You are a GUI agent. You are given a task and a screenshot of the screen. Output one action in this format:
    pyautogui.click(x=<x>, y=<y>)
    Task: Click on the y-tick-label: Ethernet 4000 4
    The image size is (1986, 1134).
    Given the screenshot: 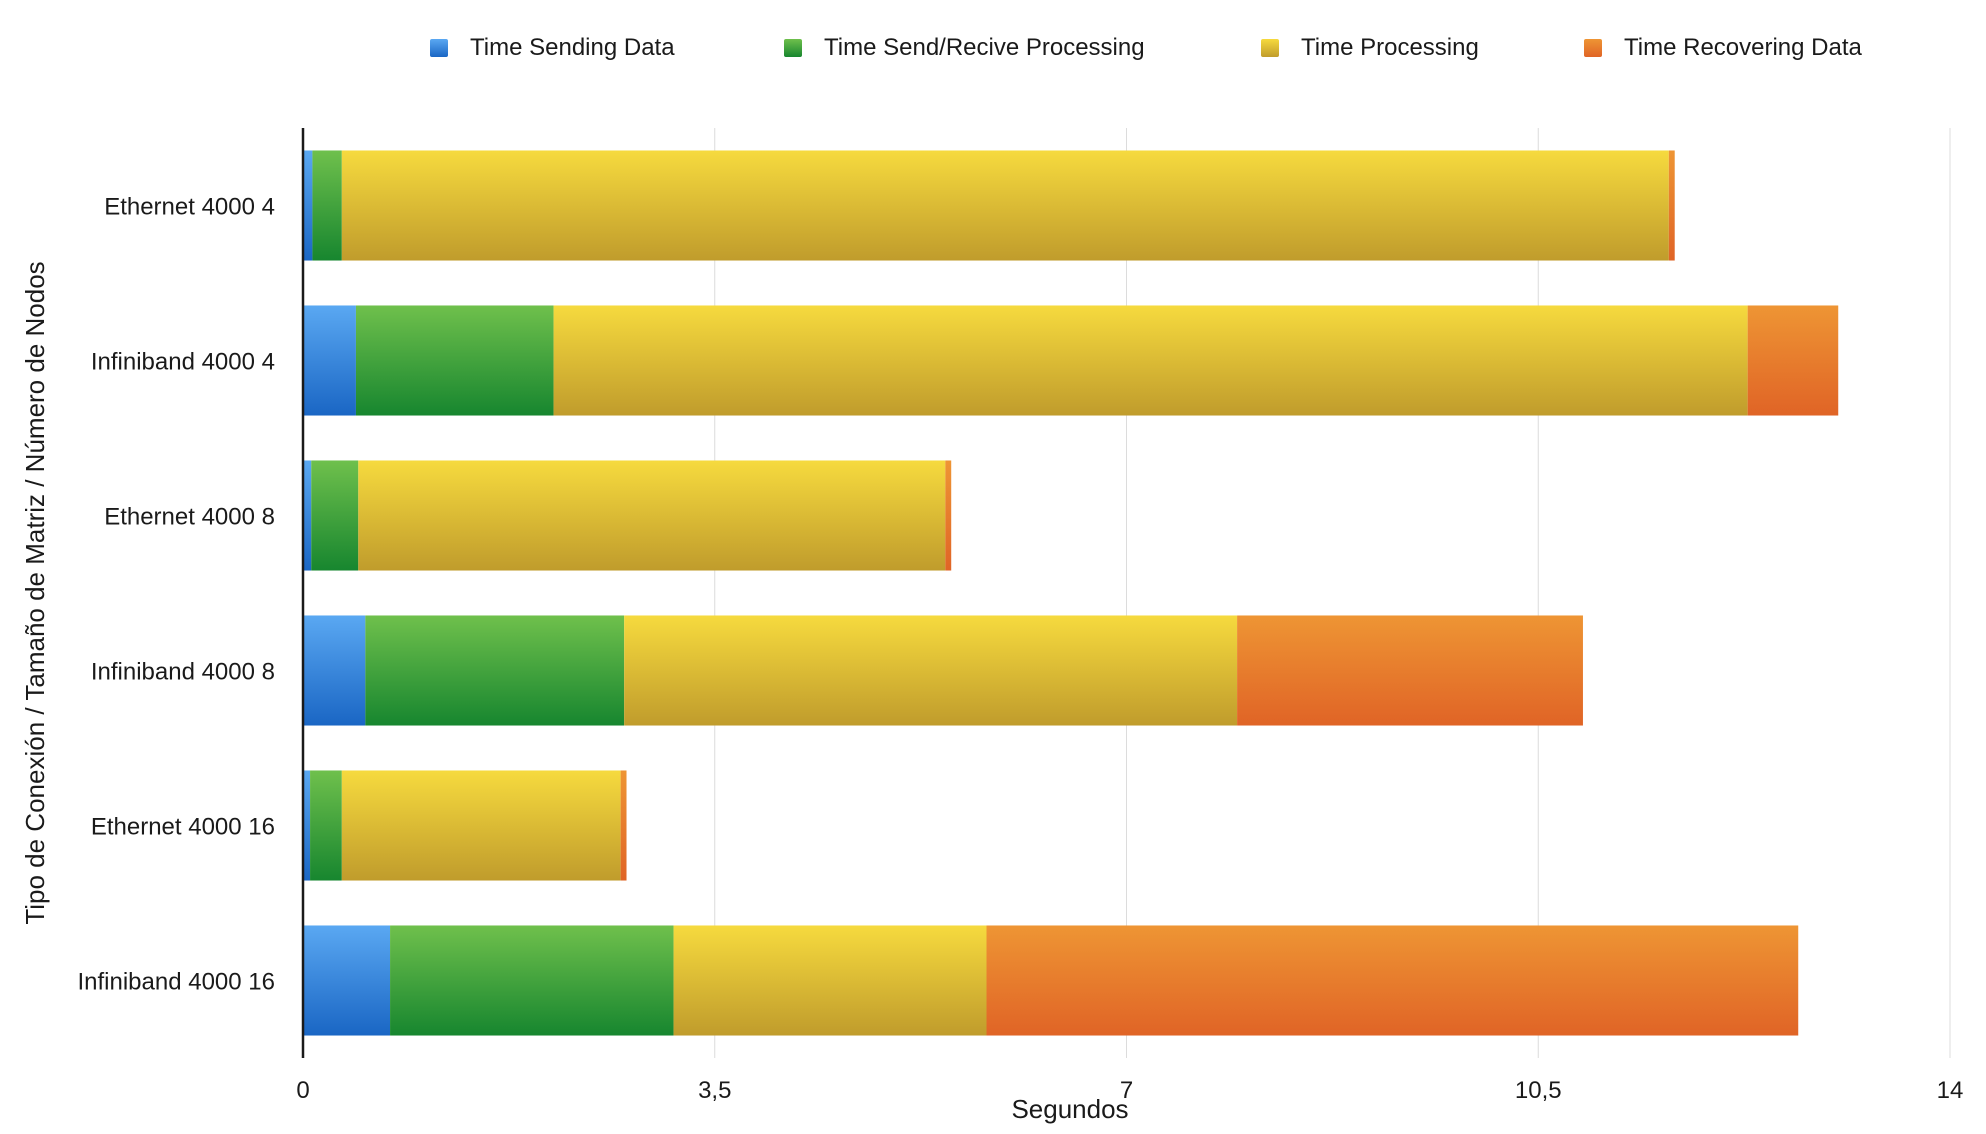 What is the action you would take?
    pyautogui.click(x=189, y=207)
    